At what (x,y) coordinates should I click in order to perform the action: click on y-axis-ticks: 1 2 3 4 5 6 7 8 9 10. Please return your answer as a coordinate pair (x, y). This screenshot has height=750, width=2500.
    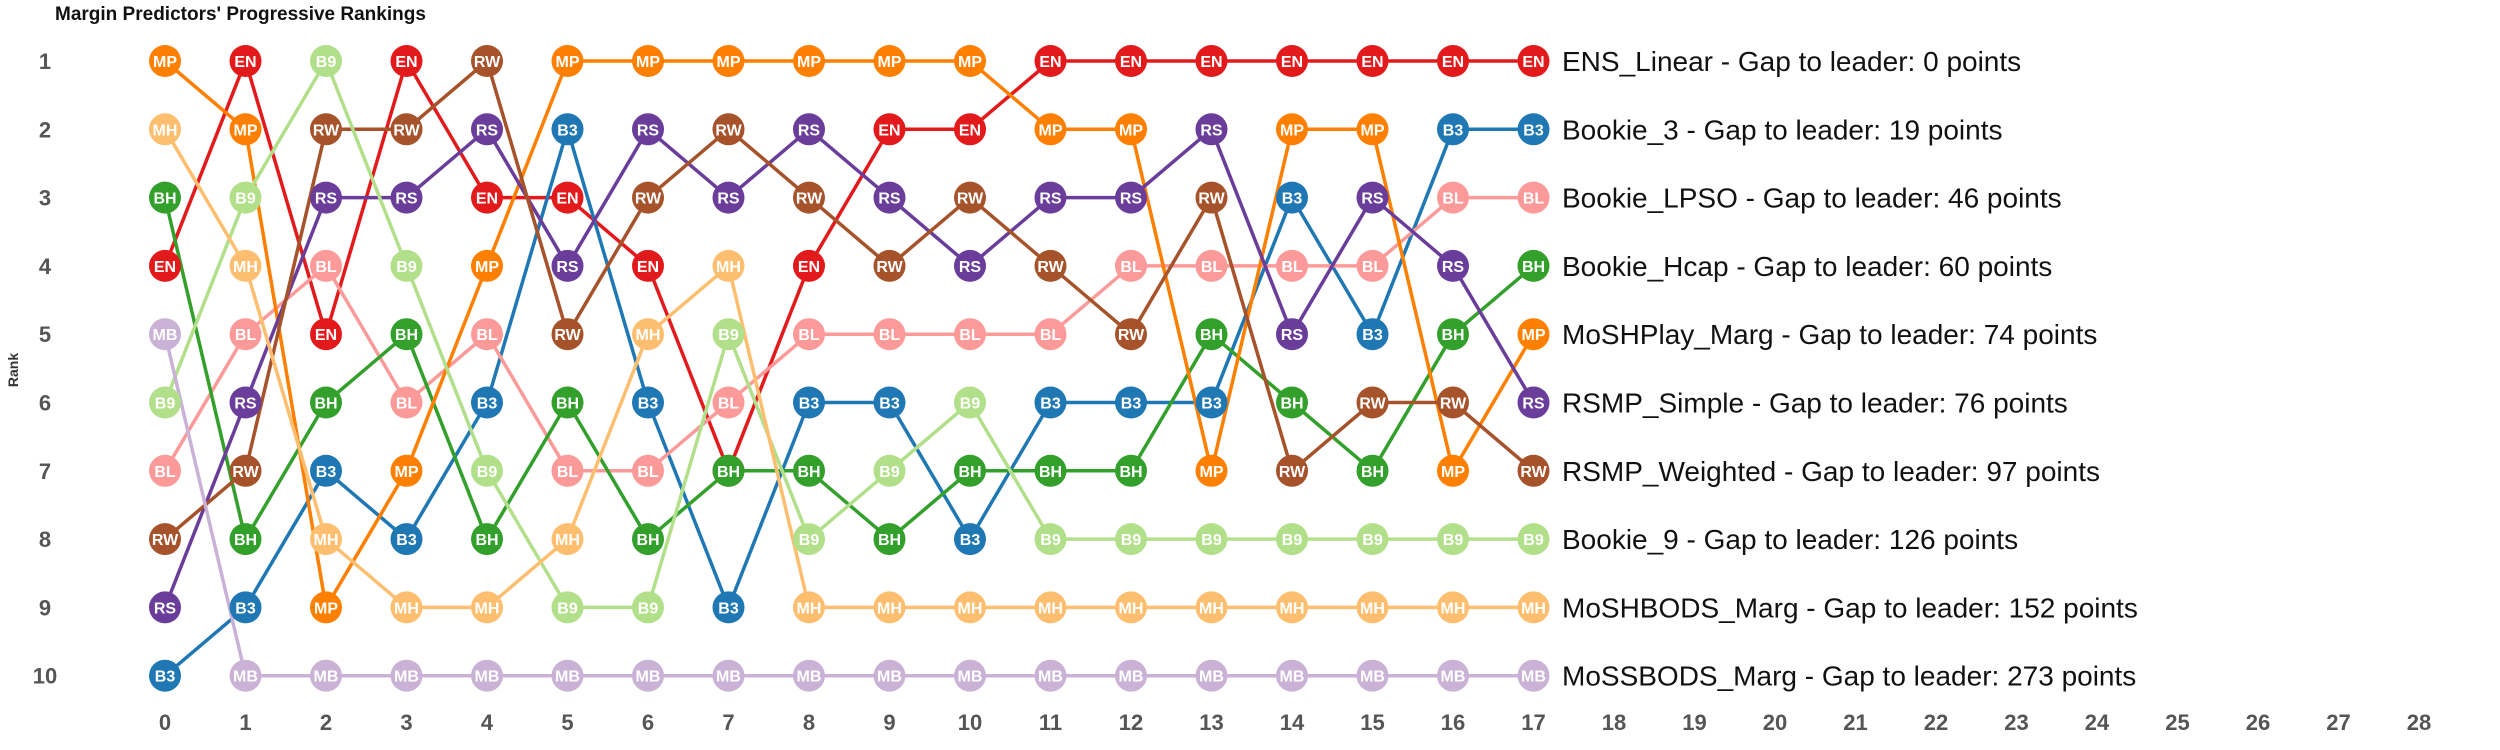
    Looking at the image, I should click on (45, 369).